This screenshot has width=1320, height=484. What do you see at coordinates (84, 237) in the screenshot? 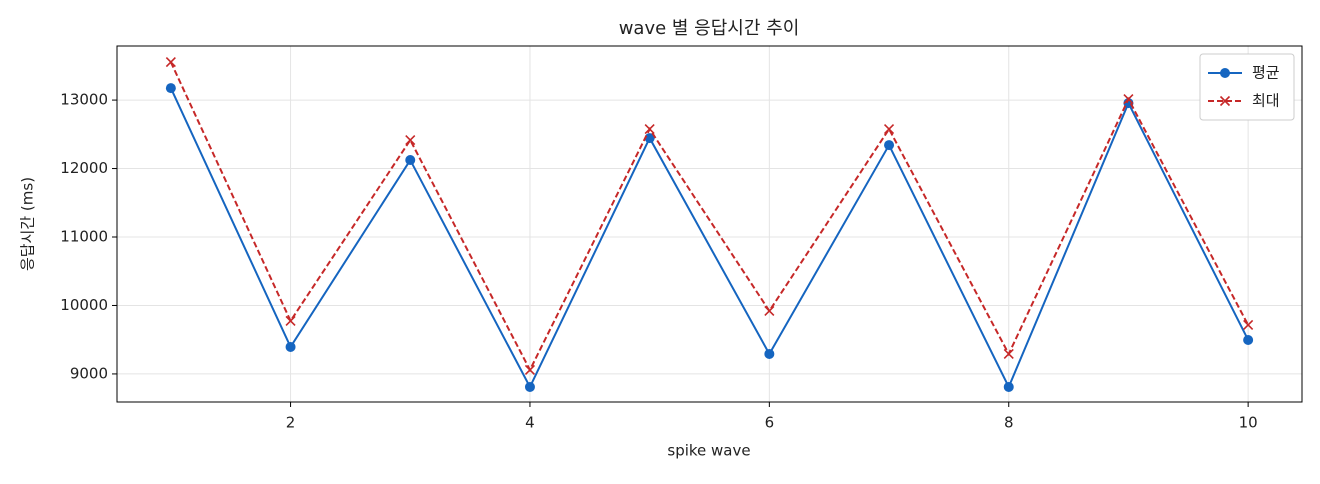
I see `y-tick-label: 11000` at bounding box center [84, 237].